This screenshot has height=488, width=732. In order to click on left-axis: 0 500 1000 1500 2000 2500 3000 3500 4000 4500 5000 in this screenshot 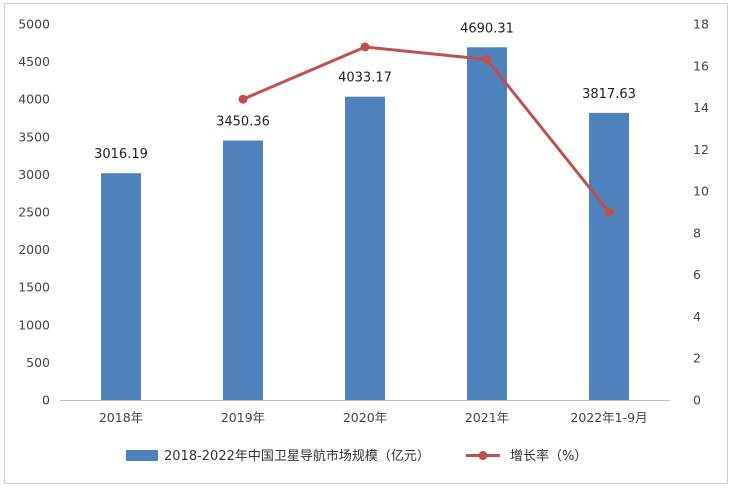, I will do `click(34, 212)`.